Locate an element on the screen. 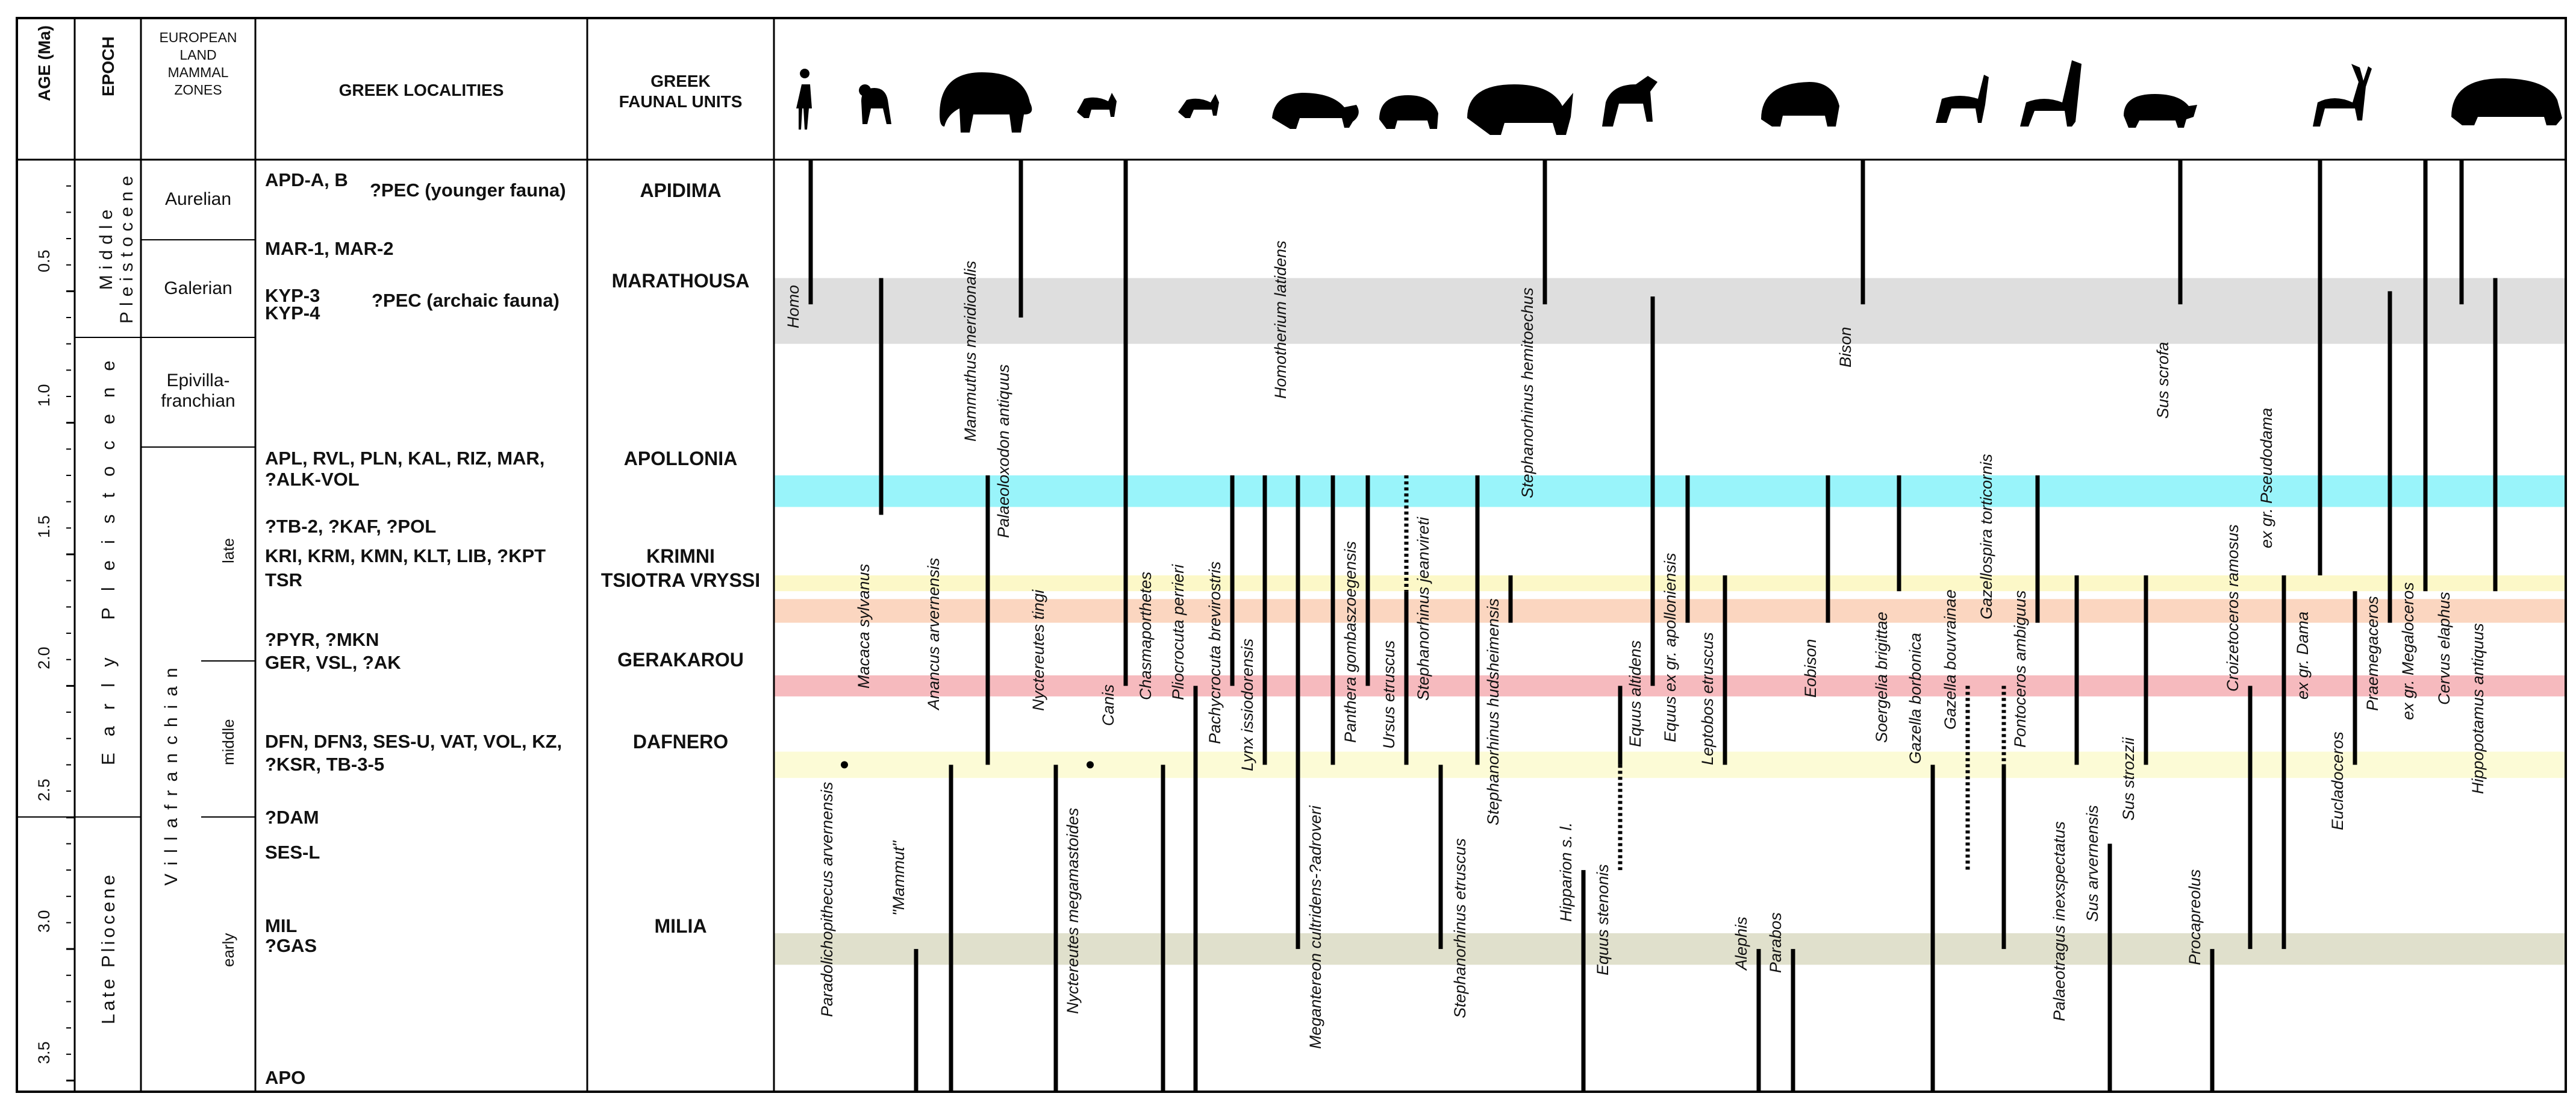 This screenshot has width=2576, height=1111. tick-label: 0.5 is located at coordinates (44, 260).